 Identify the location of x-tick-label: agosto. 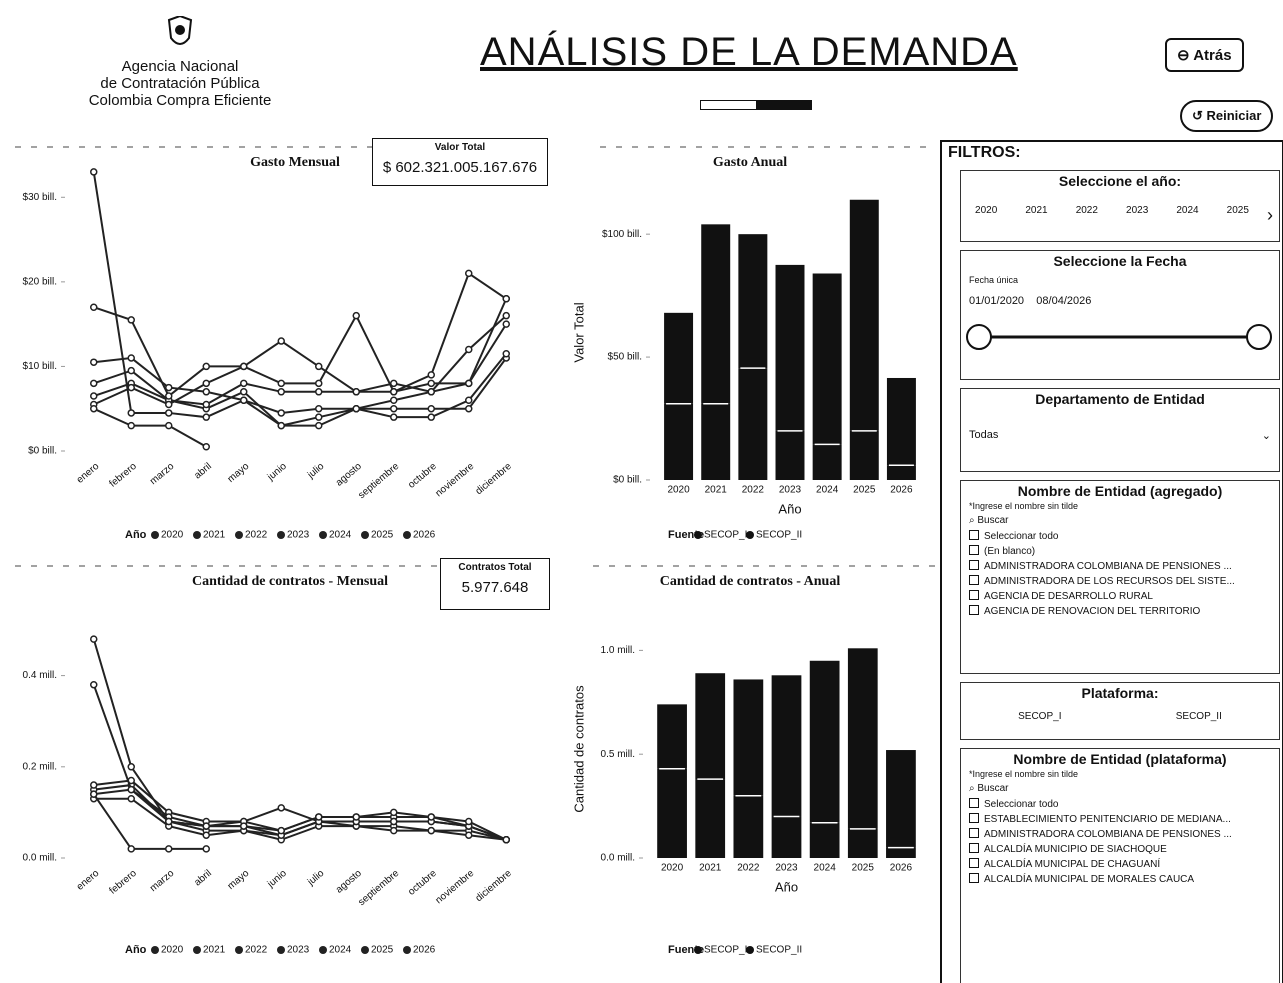
(349, 882).